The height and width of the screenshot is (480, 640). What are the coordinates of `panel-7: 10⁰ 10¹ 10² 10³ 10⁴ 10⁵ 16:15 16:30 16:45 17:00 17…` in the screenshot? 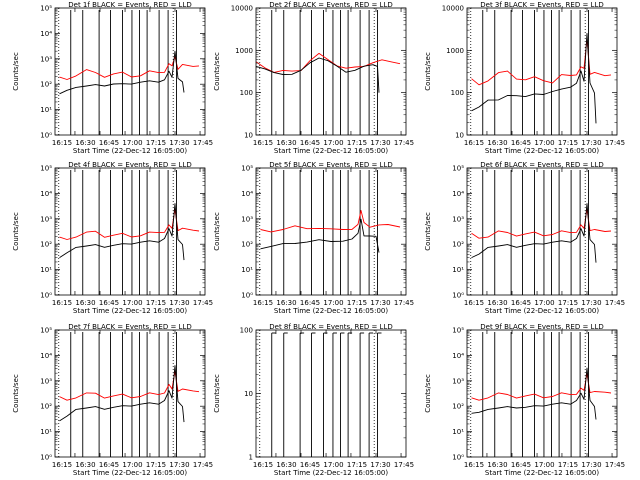 It's located at (112, 400).